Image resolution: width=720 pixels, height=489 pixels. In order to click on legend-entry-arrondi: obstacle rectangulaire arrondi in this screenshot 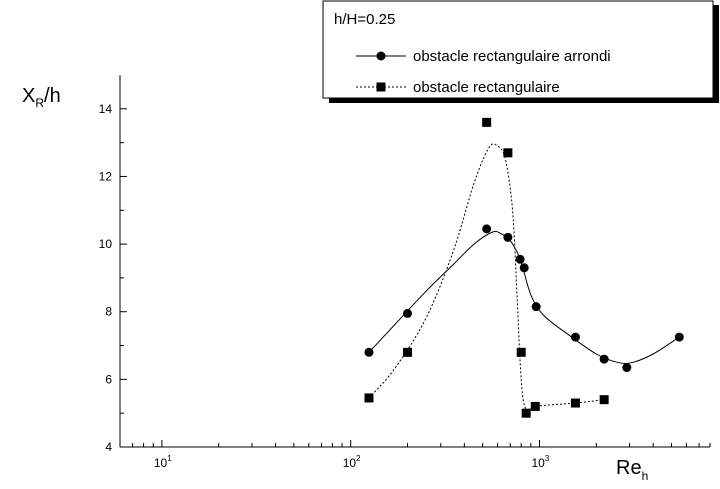, I will do `click(483, 56)`.